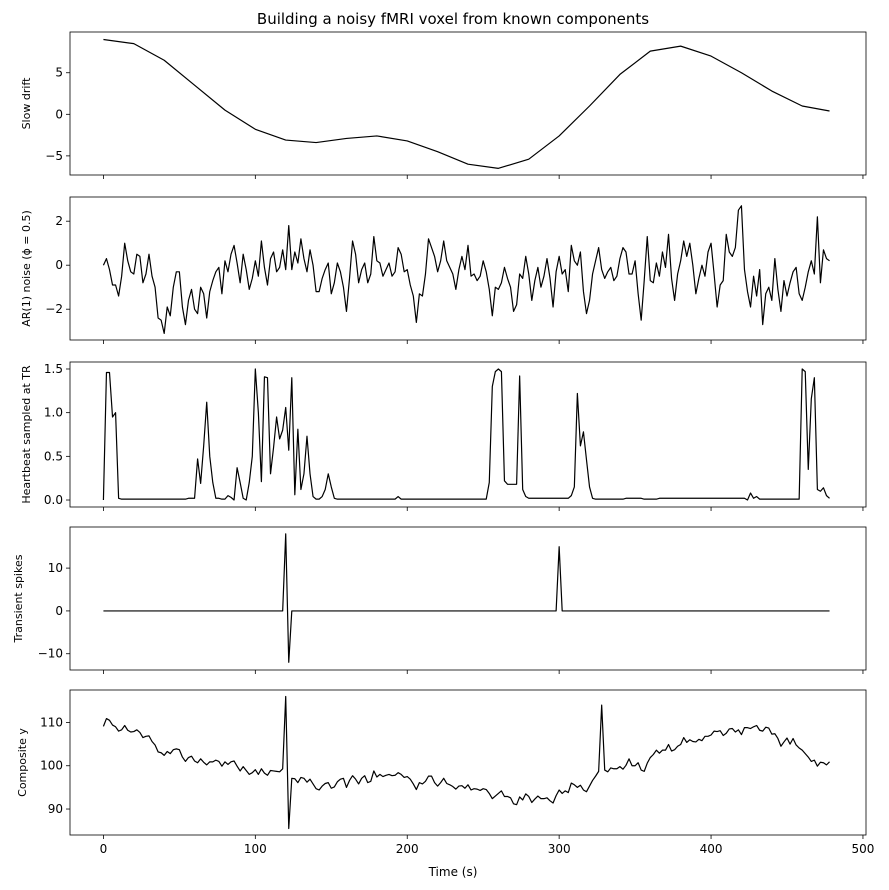 This screenshot has width=889, height=890. I want to click on y-tick-label-5-1: 100, so click(51, 766).